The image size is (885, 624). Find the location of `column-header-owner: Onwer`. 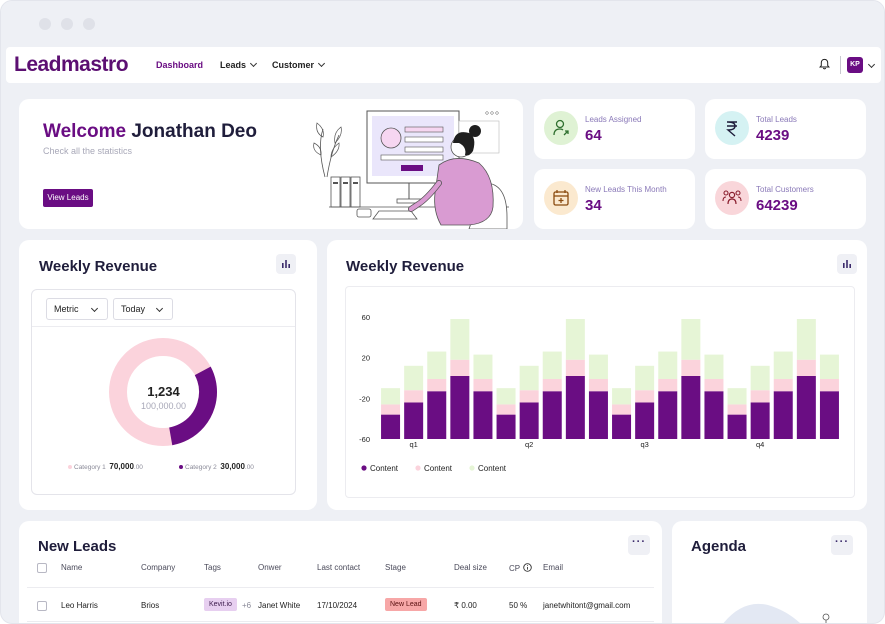

column-header-owner: Onwer is located at coordinates (270, 567).